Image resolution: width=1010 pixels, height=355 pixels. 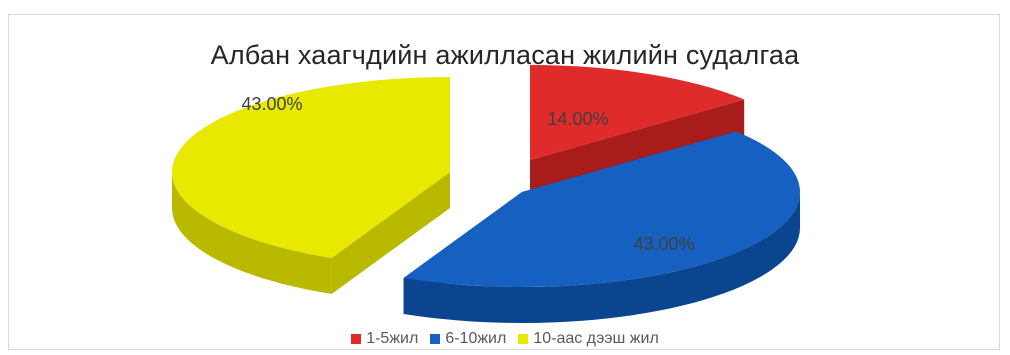 What do you see at coordinates (252, 233) in the screenshot?
I see `slice-3-side` at bounding box center [252, 233].